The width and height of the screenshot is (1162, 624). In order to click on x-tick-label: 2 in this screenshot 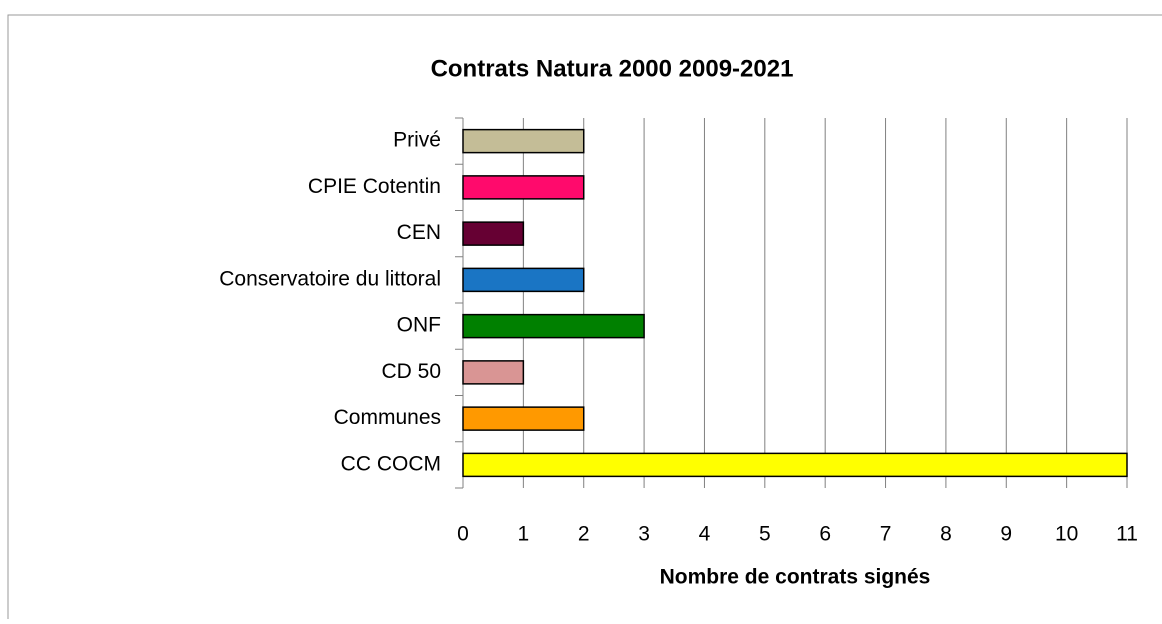, I will do `click(584, 534)`.